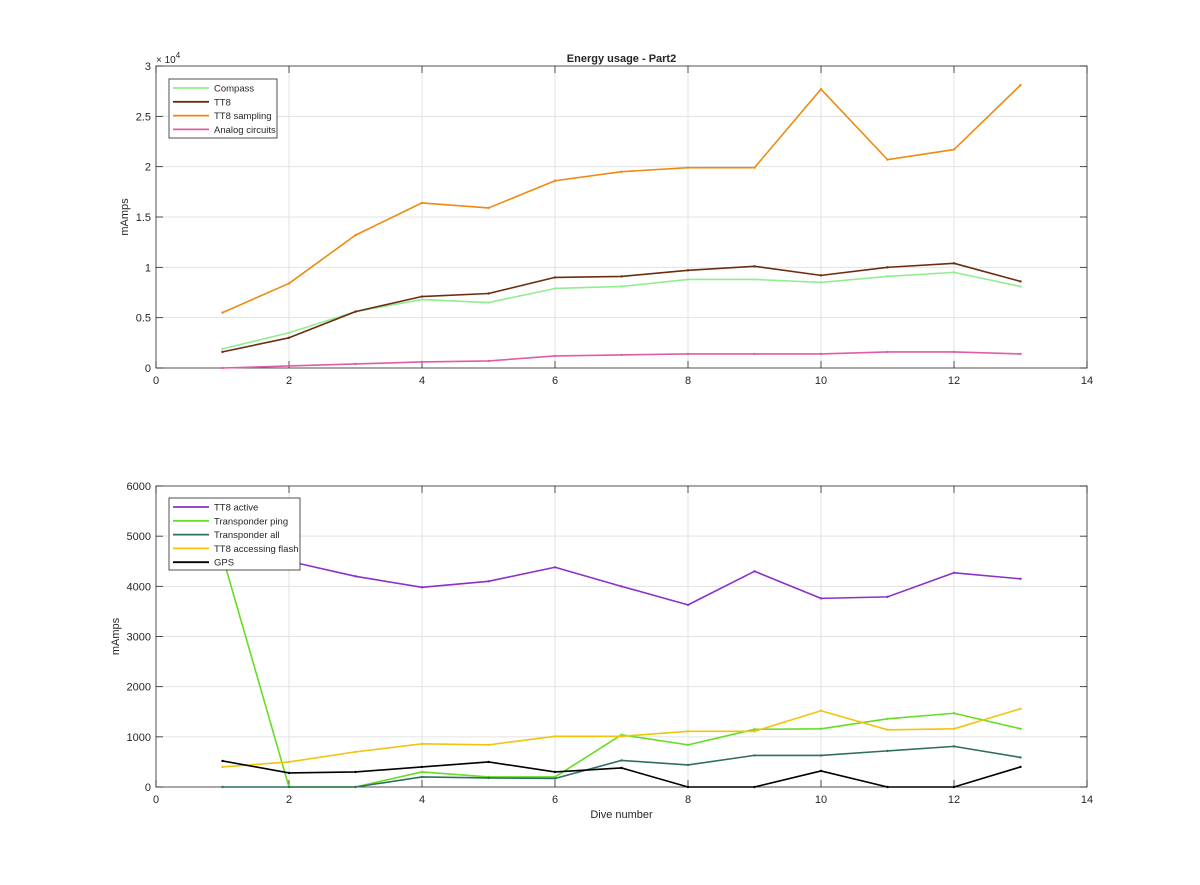 The height and width of the screenshot is (885, 1200). What do you see at coordinates (148, 369) in the screenshot?
I see `y-tick-label: 0` at bounding box center [148, 369].